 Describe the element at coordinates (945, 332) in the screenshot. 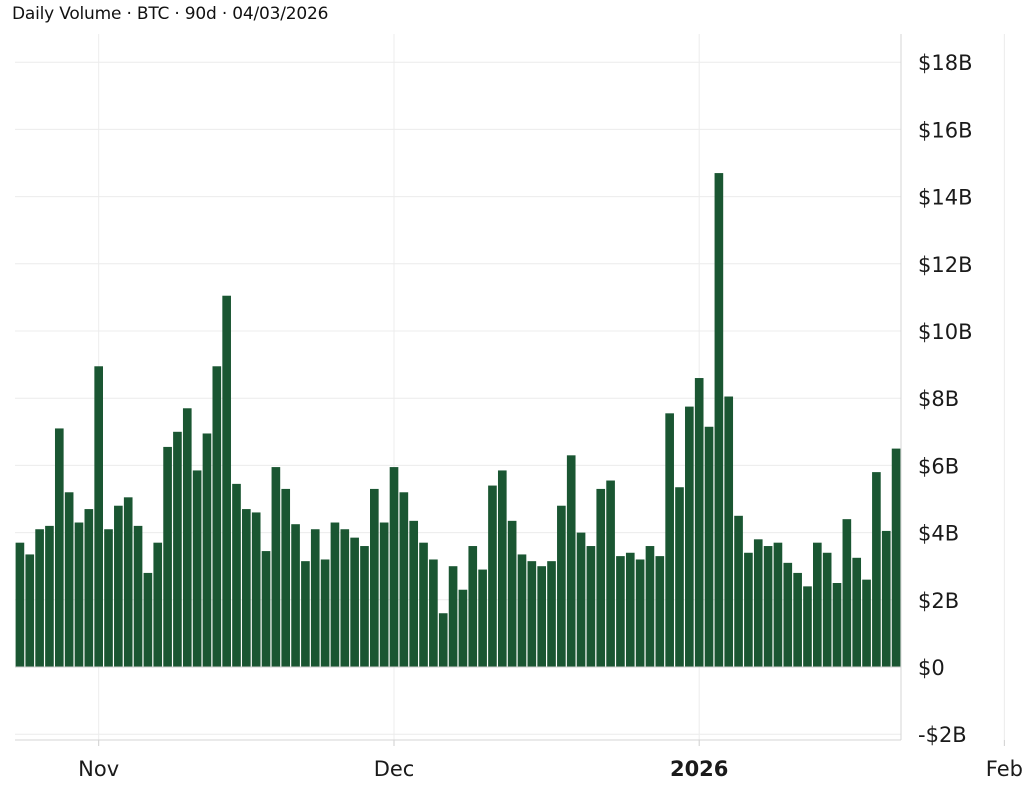

I see `y-tick-label: $10B` at that location.